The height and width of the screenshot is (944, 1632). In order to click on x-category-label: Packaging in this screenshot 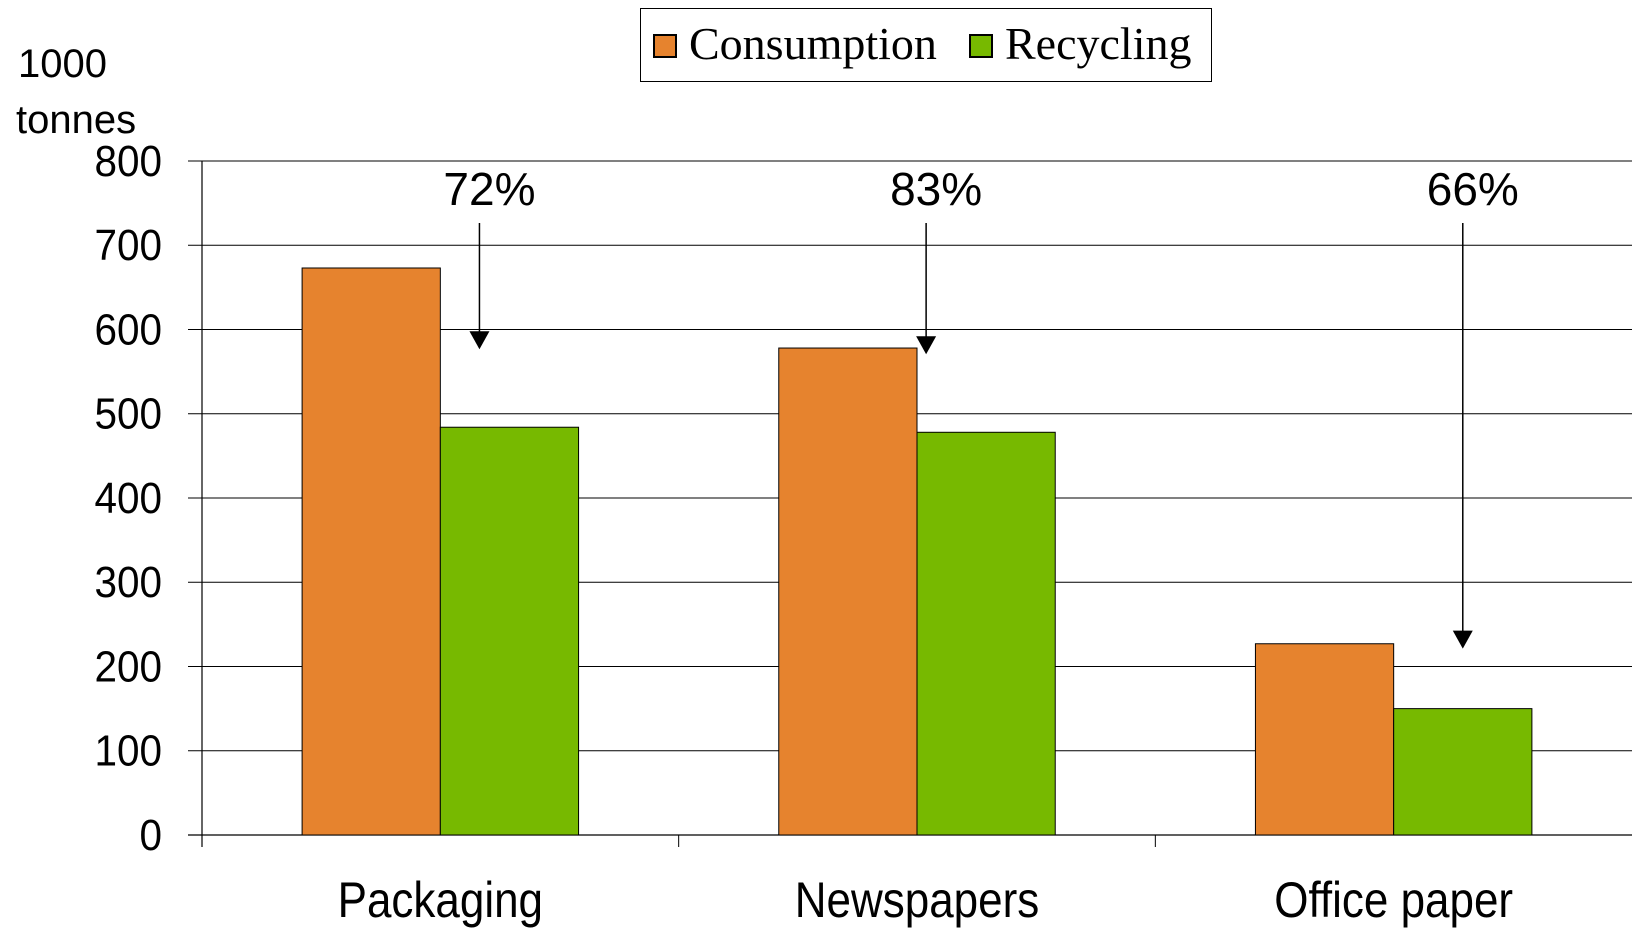, I will do `click(440, 899)`.